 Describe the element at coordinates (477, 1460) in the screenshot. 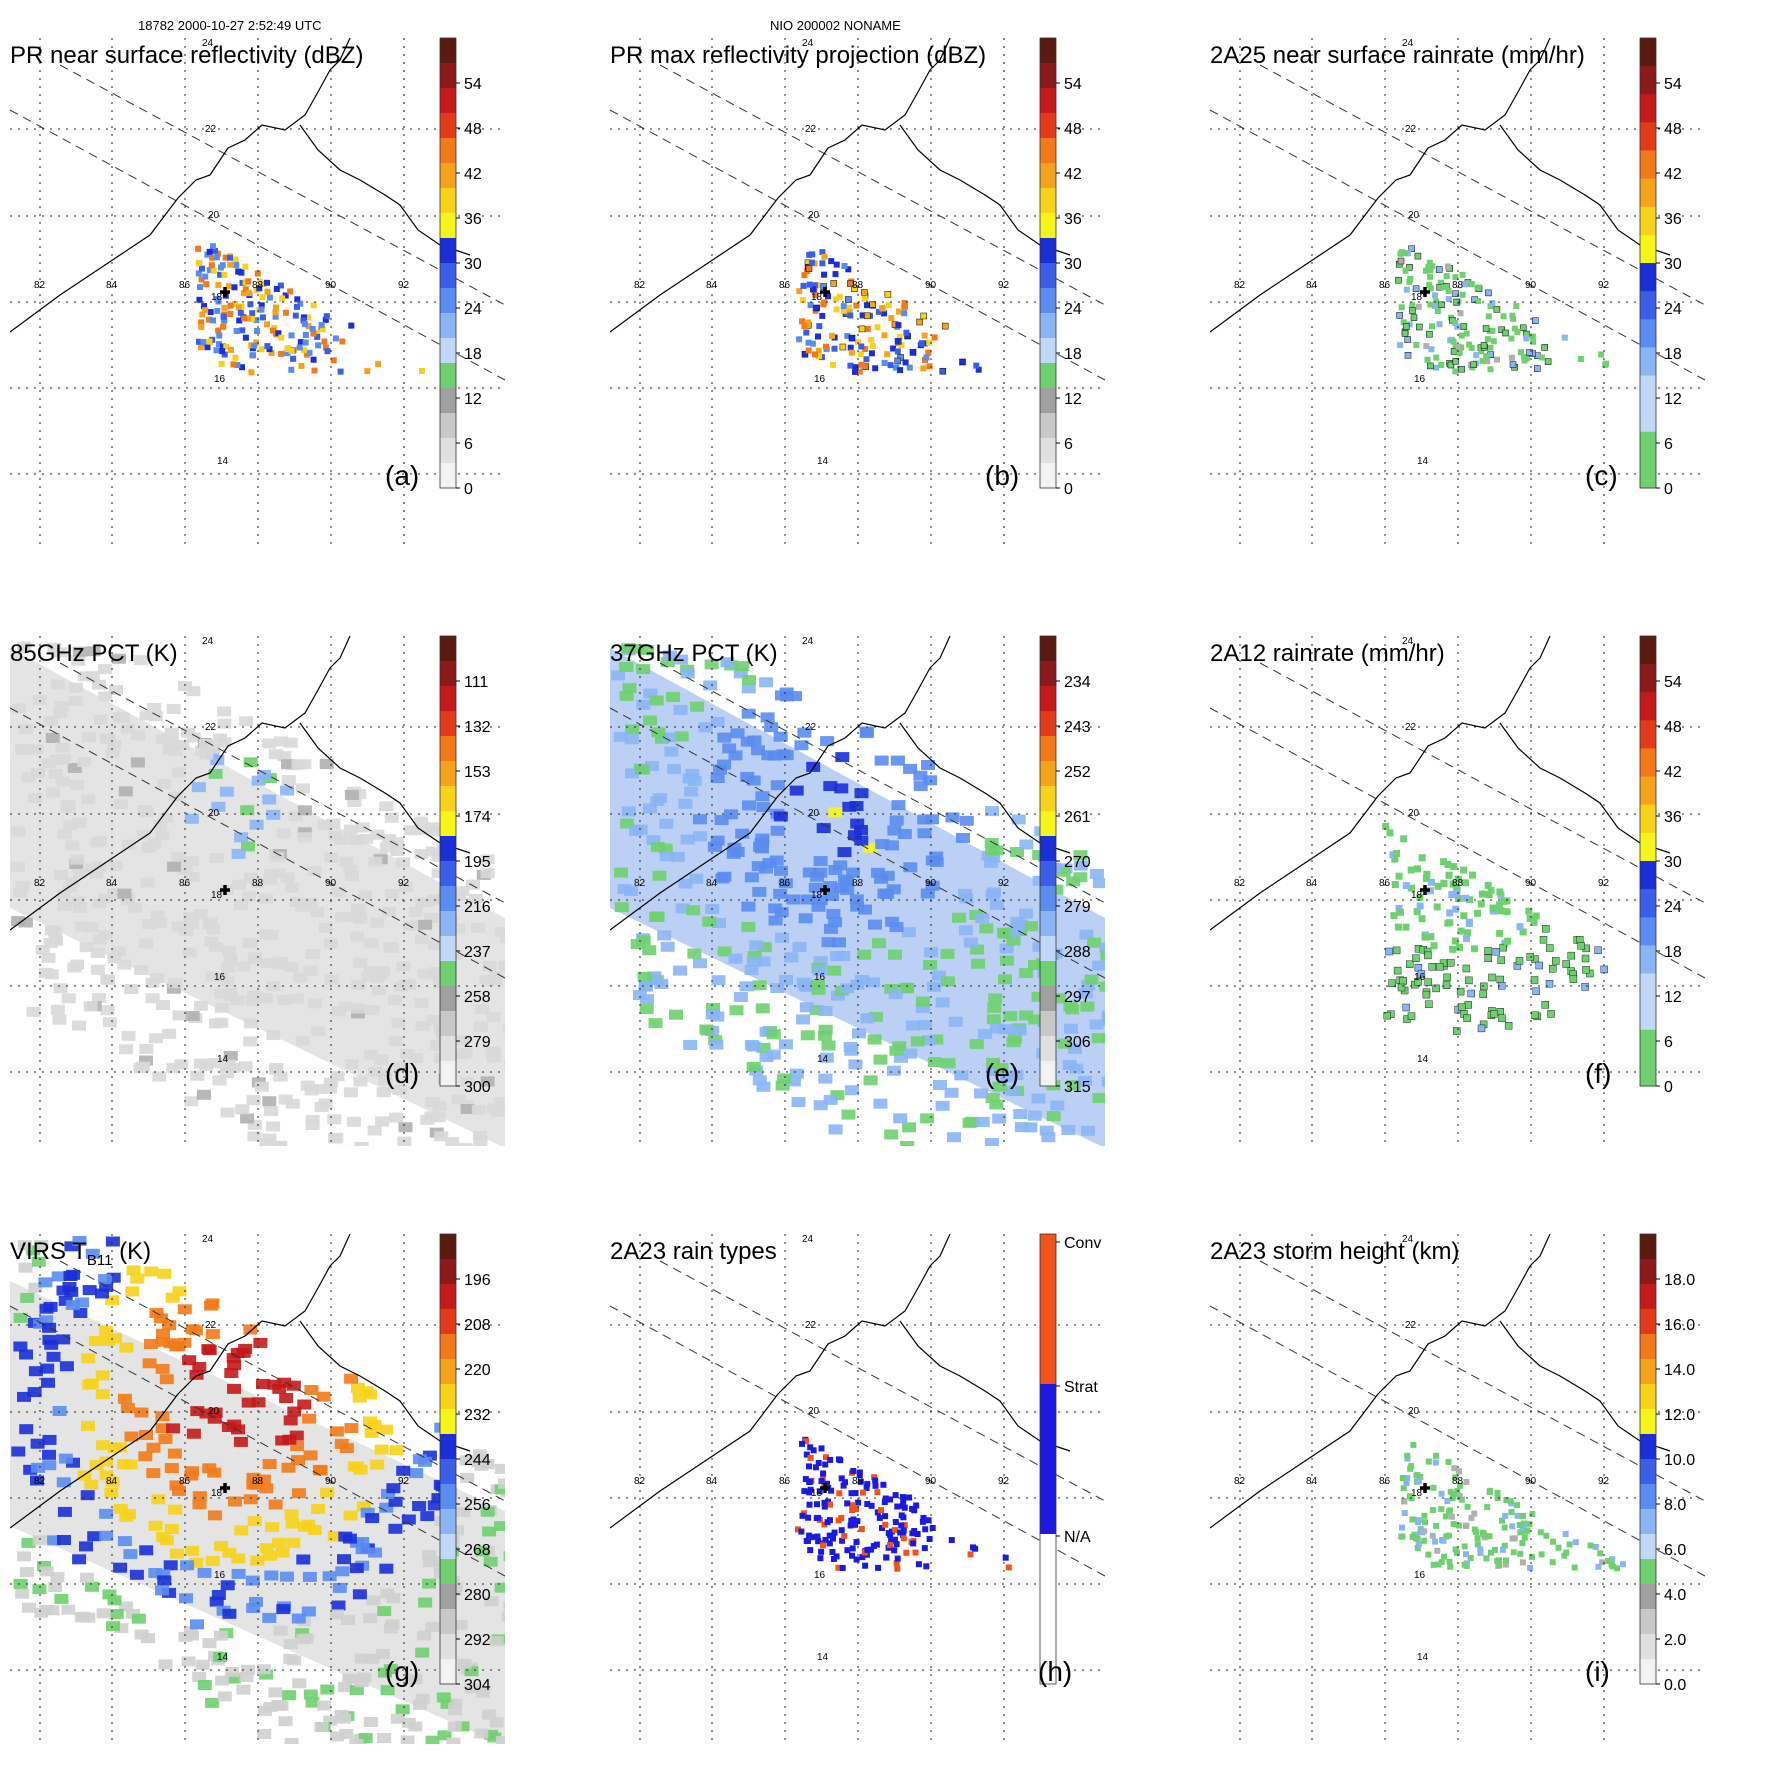

I see `colorbar-tick-label: 244` at that location.